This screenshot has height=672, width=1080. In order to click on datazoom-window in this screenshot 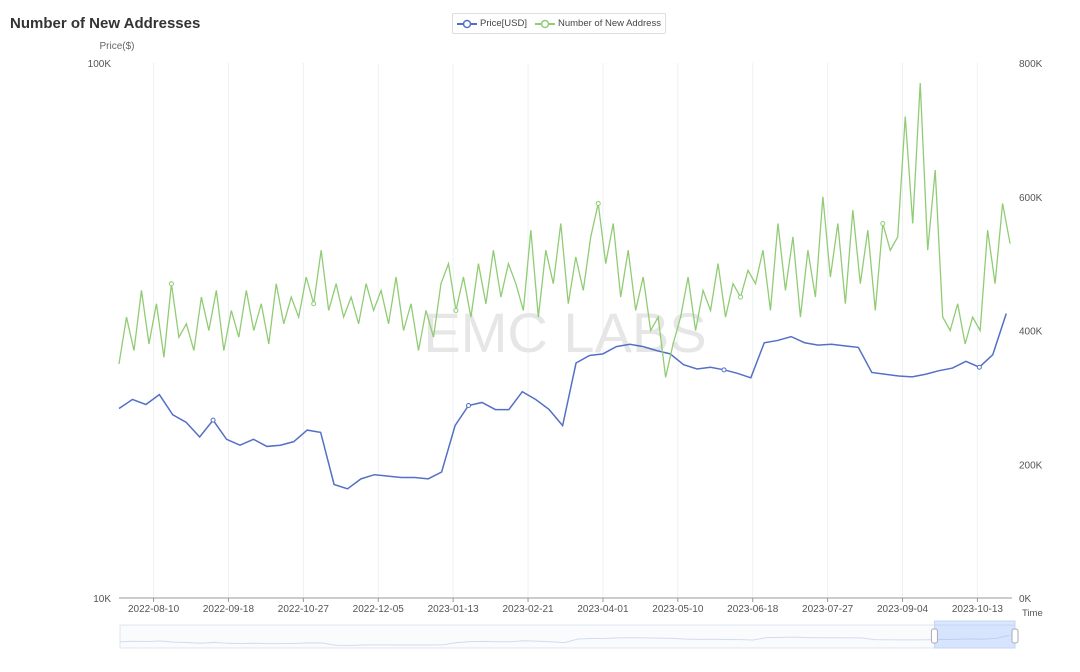, I will do `click(974, 634)`.